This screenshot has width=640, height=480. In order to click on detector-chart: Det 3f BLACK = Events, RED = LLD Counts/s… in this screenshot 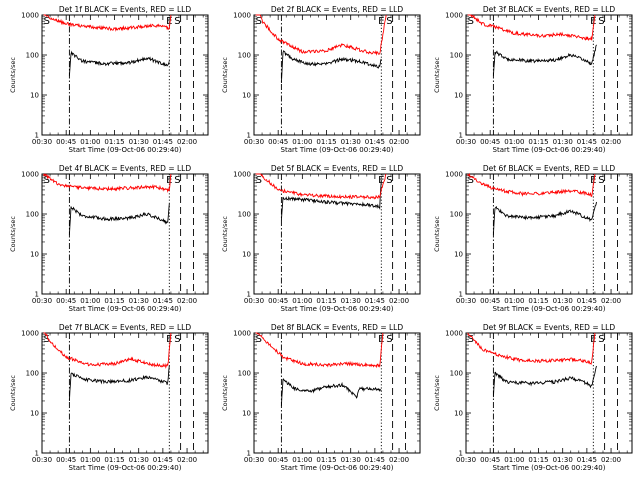, I will do `click(533, 79)`.